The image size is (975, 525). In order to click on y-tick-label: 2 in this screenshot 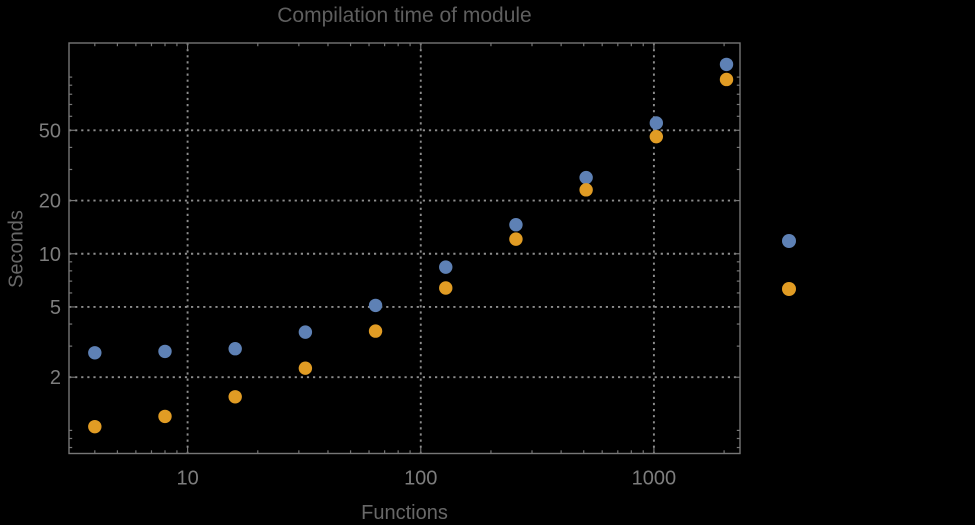, I will do `click(55, 378)`.